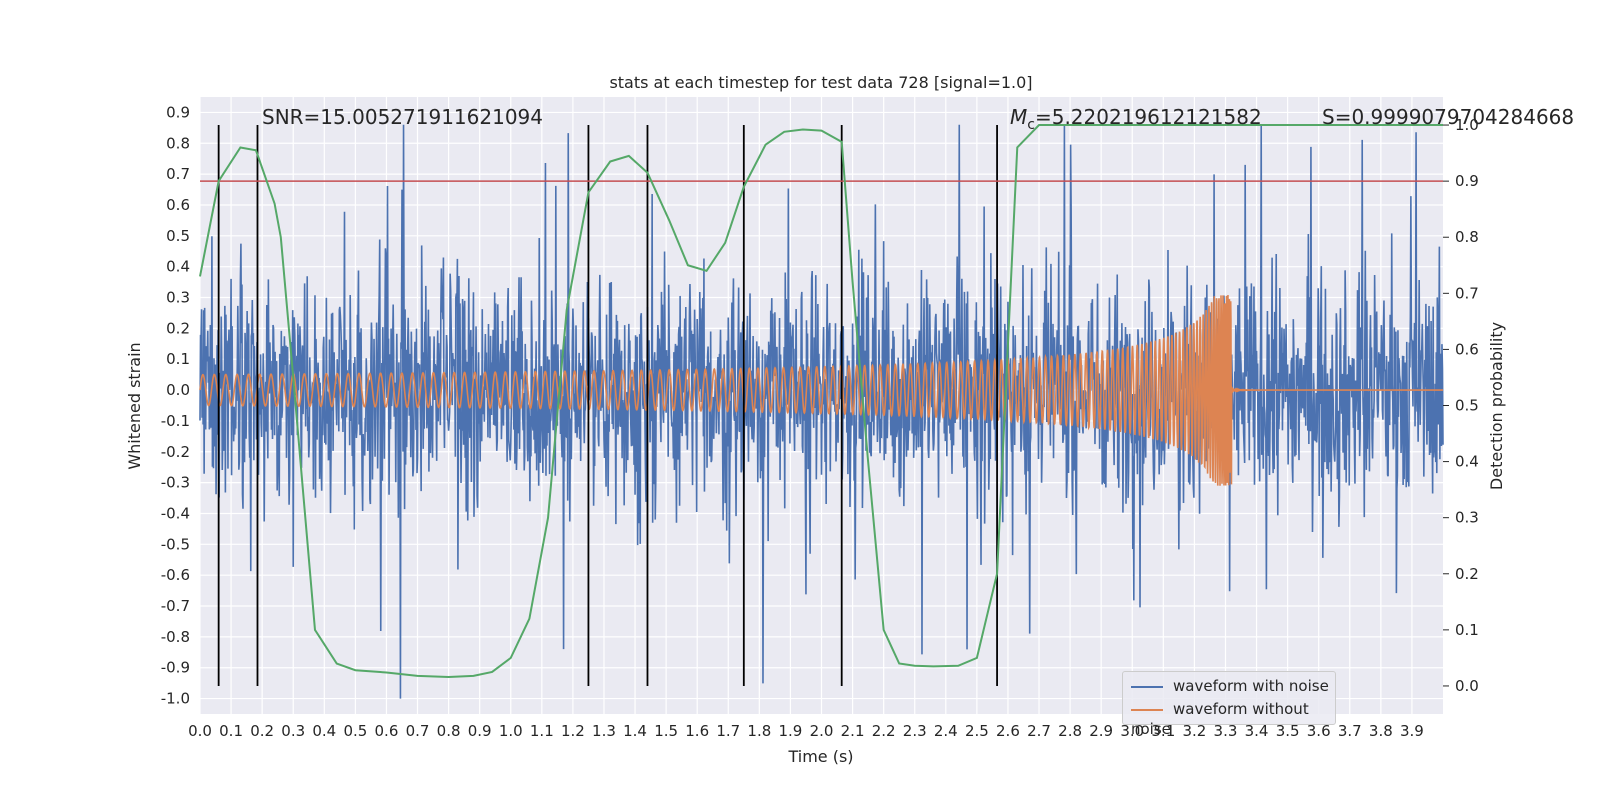 The image size is (1600, 800). I want to click on x-tick-label: 1.5, so click(666, 731).